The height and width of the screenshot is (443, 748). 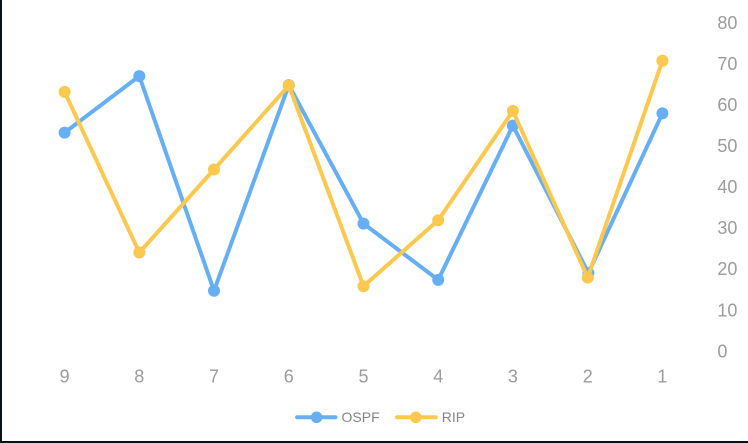 I want to click on svg-text: 9, so click(x=65, y=376).